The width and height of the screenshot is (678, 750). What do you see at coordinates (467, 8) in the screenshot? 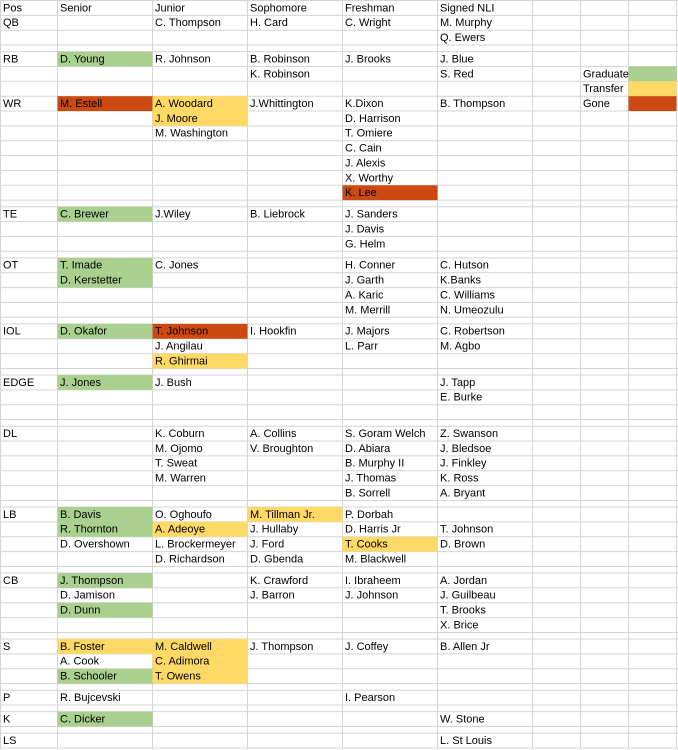
I see `column-header: Signed NLI` at bounding box center [467, 8].